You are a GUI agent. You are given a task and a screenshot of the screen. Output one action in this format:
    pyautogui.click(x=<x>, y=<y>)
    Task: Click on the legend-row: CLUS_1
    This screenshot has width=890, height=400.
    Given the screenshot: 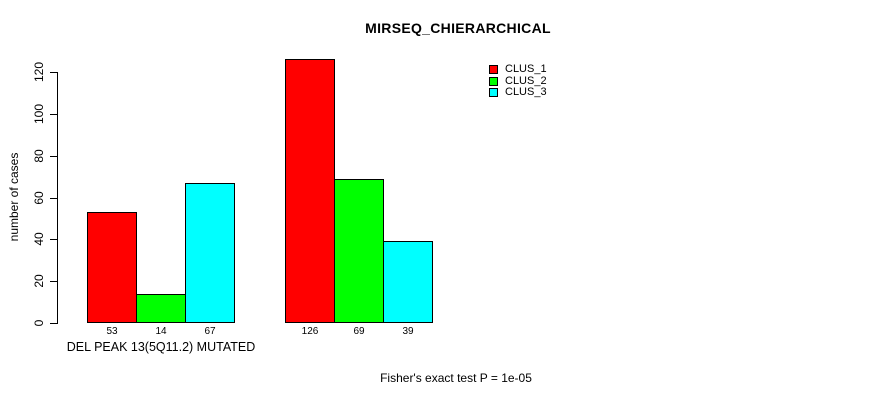 What is the action you would take?
    pyautogui.click(x=518, y=70)
    